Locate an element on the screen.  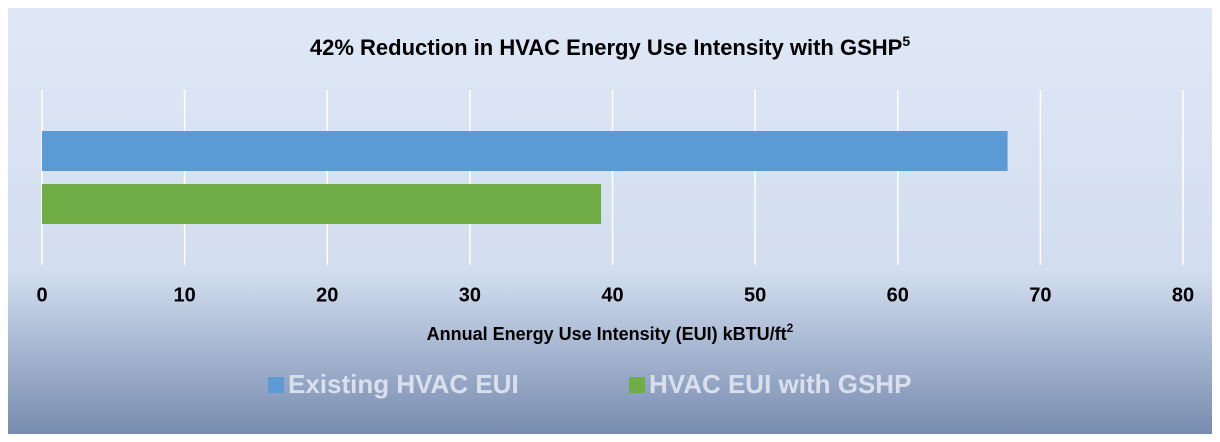
x-tick-label: 60 is located at coordinates (898, 295).